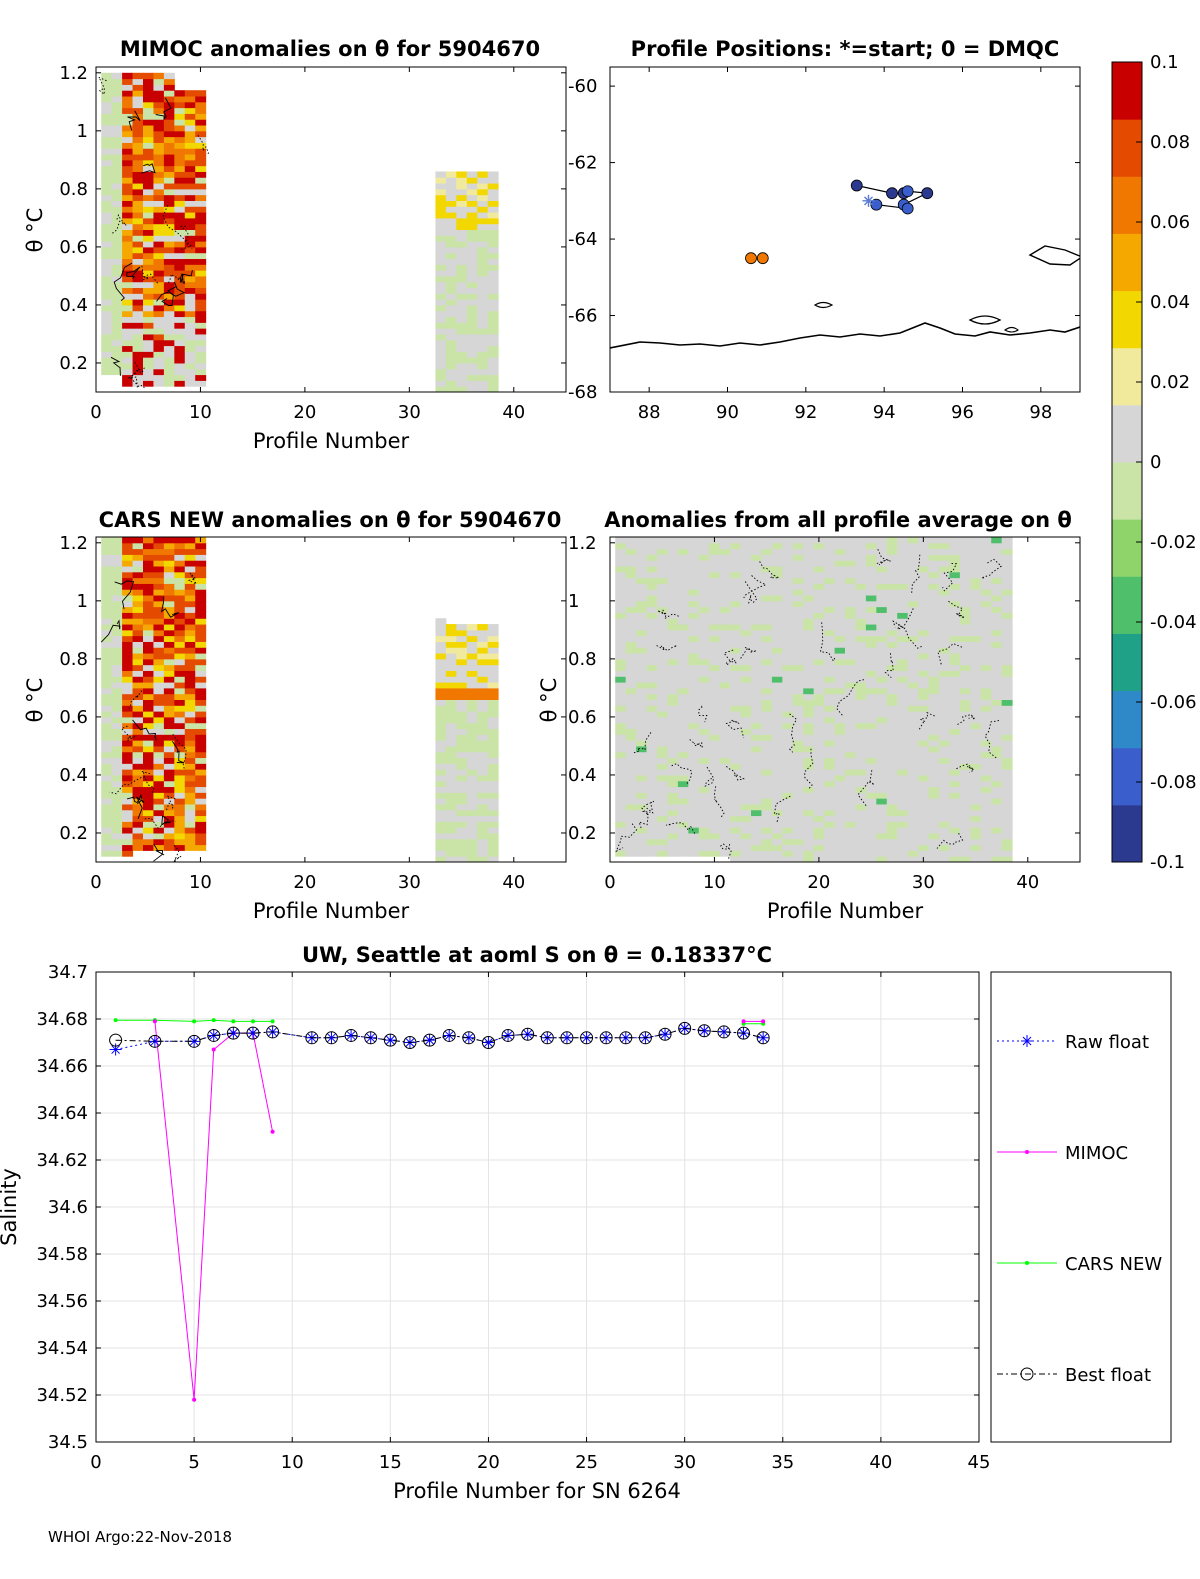 The image size is (1200, 1579). What do you see at coordinates (876, 204) in the screenshot?
I see `profile-position-marker` at bounding box center [876, 204].